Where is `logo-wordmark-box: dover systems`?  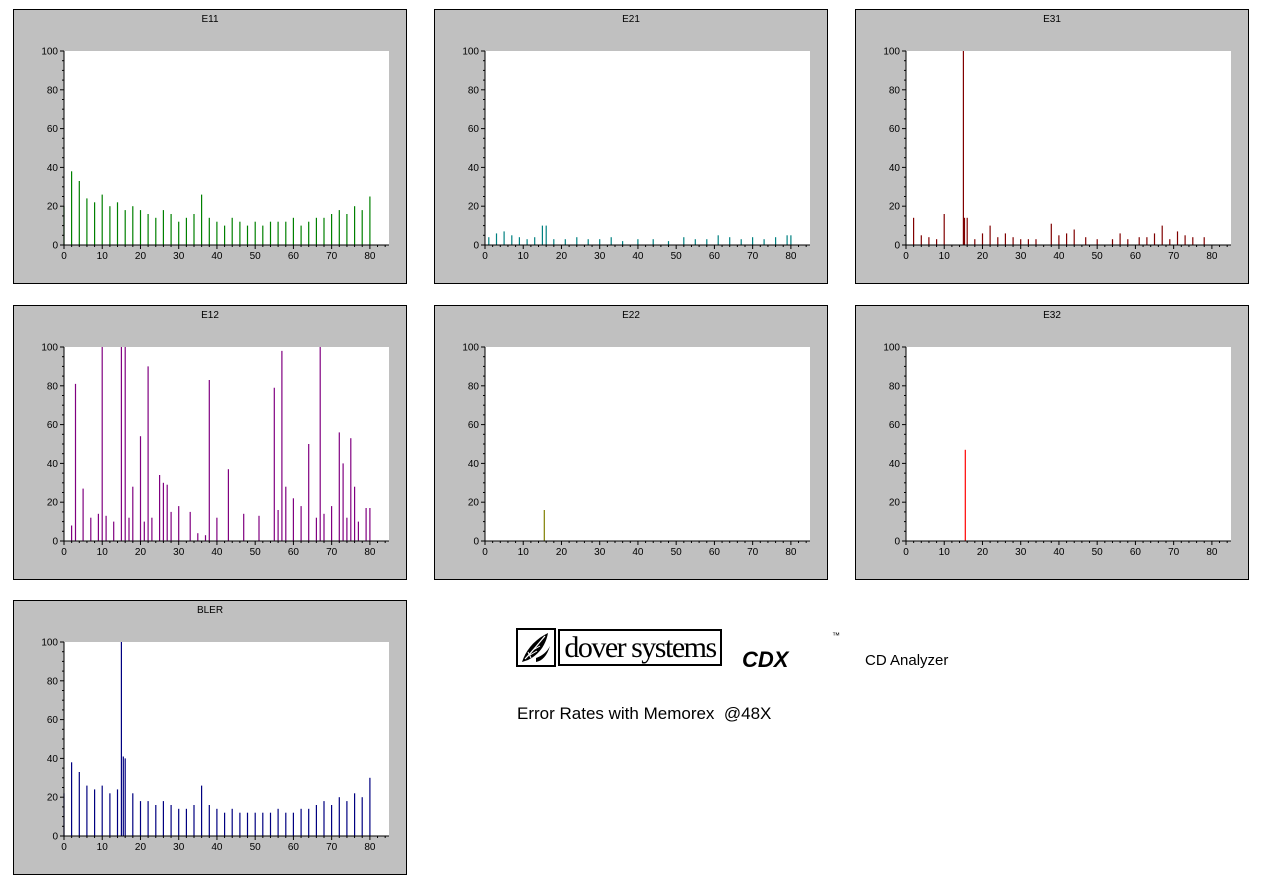
logo-wordmark-box: dover systems is located at coordinates (640, 647).